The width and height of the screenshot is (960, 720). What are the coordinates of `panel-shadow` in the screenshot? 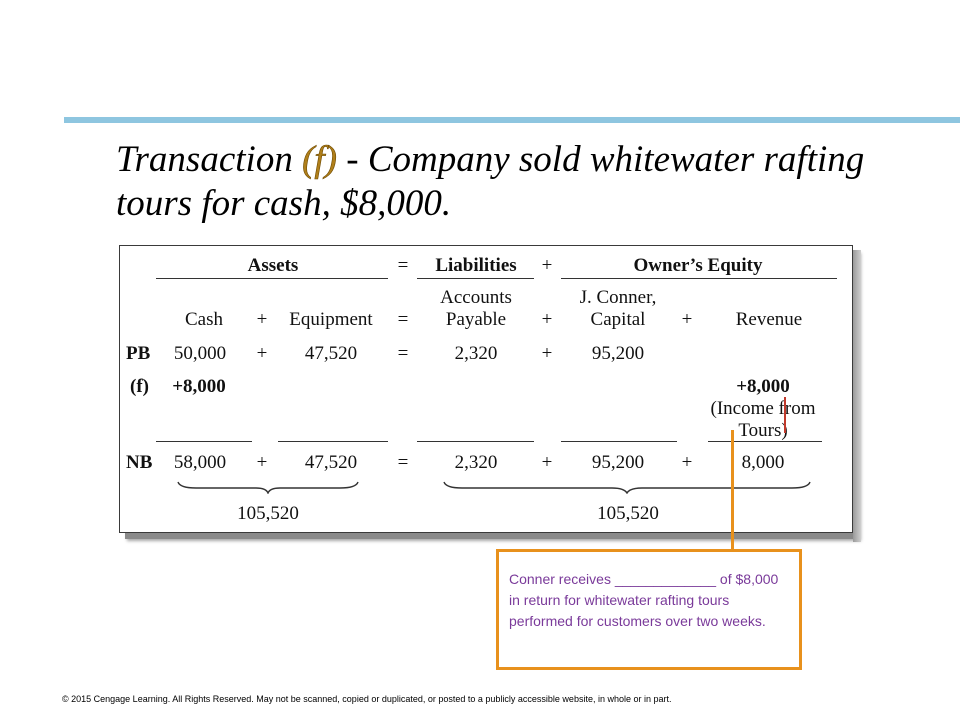 It's located at (857, 396).